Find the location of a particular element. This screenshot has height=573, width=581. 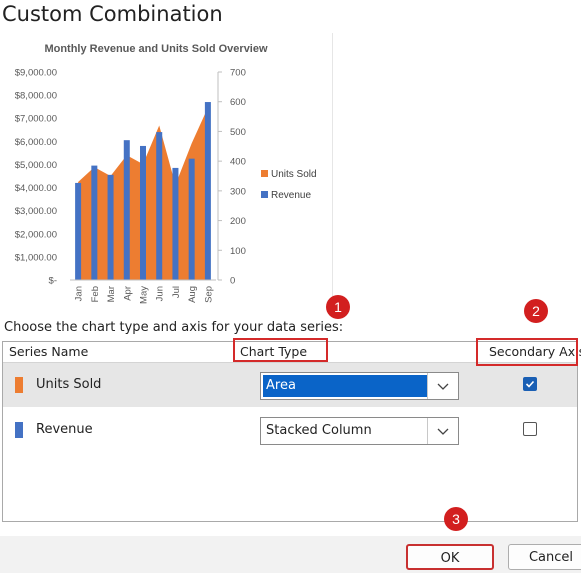

table-row-units-sold: Units Sold Area is located at coordinates (290, 385).